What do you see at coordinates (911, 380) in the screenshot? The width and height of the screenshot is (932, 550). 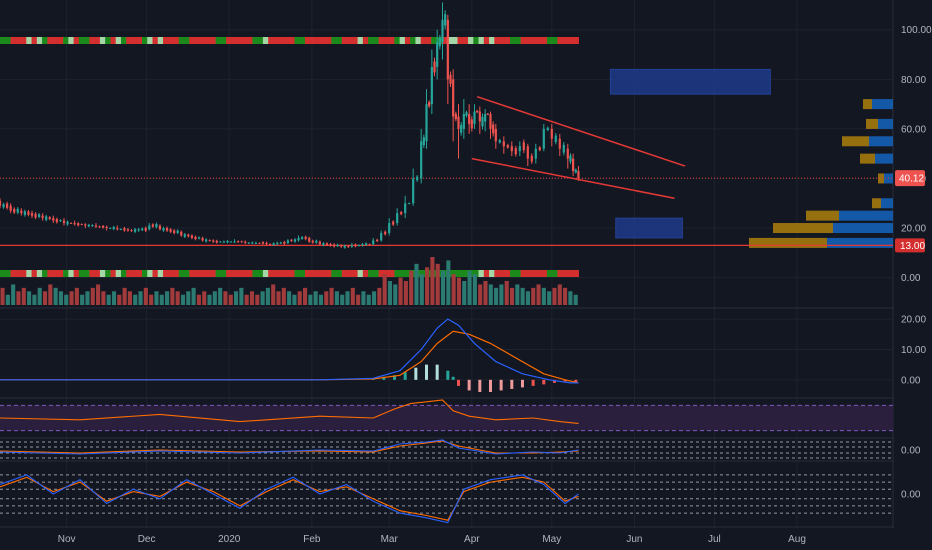 I see `macd-tick-label: 0.00` at bounding box center [911, 380].